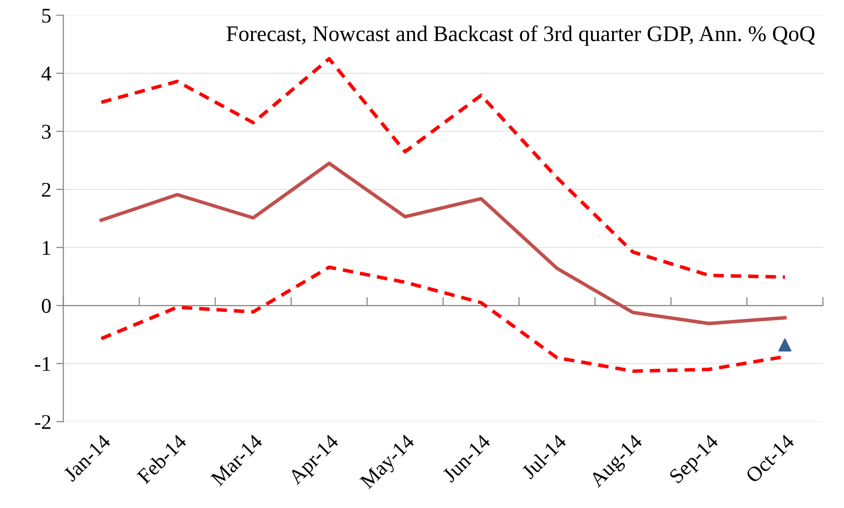  Describe the element at coordinates (46, 189) in the screenshot. I see `y-tick-label: 2` at that location.